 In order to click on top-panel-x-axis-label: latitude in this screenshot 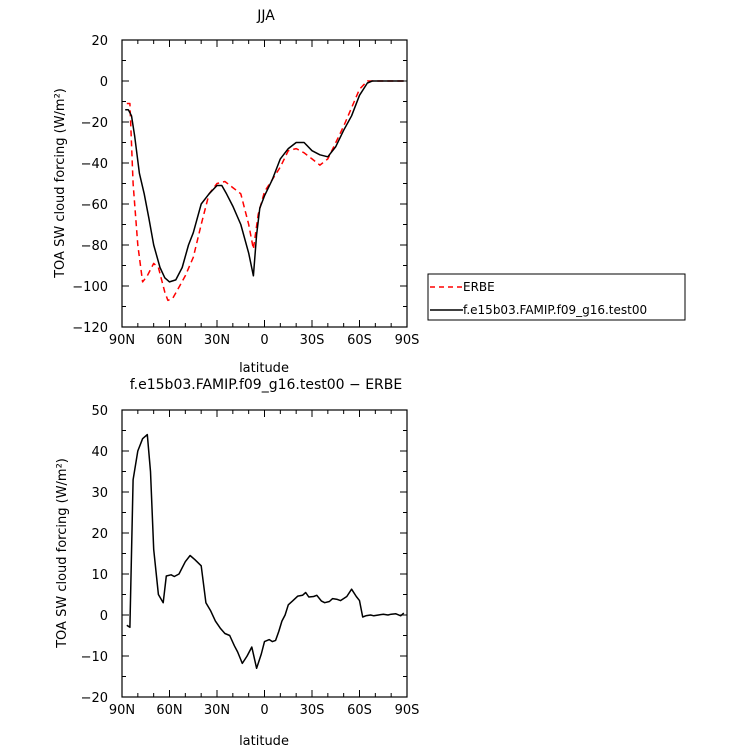, I will do `click(264, 368)`.